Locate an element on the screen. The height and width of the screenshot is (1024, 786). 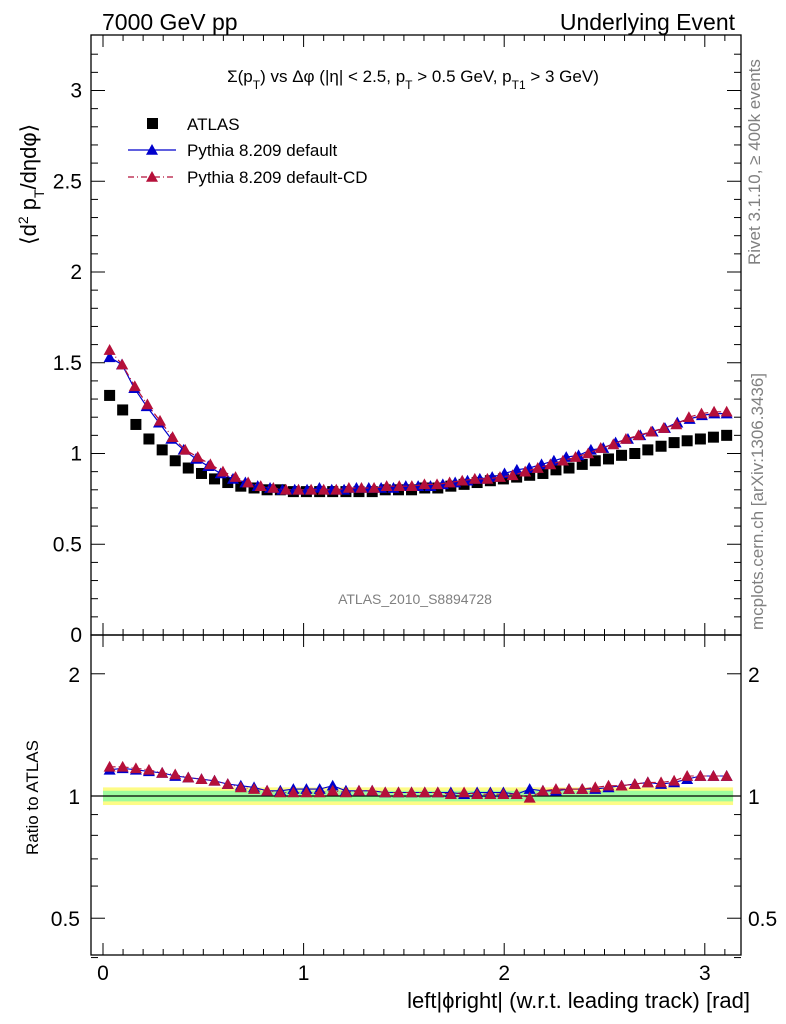
ratio-y-tick-label-right: 2 is located at coordinates (754, 675).